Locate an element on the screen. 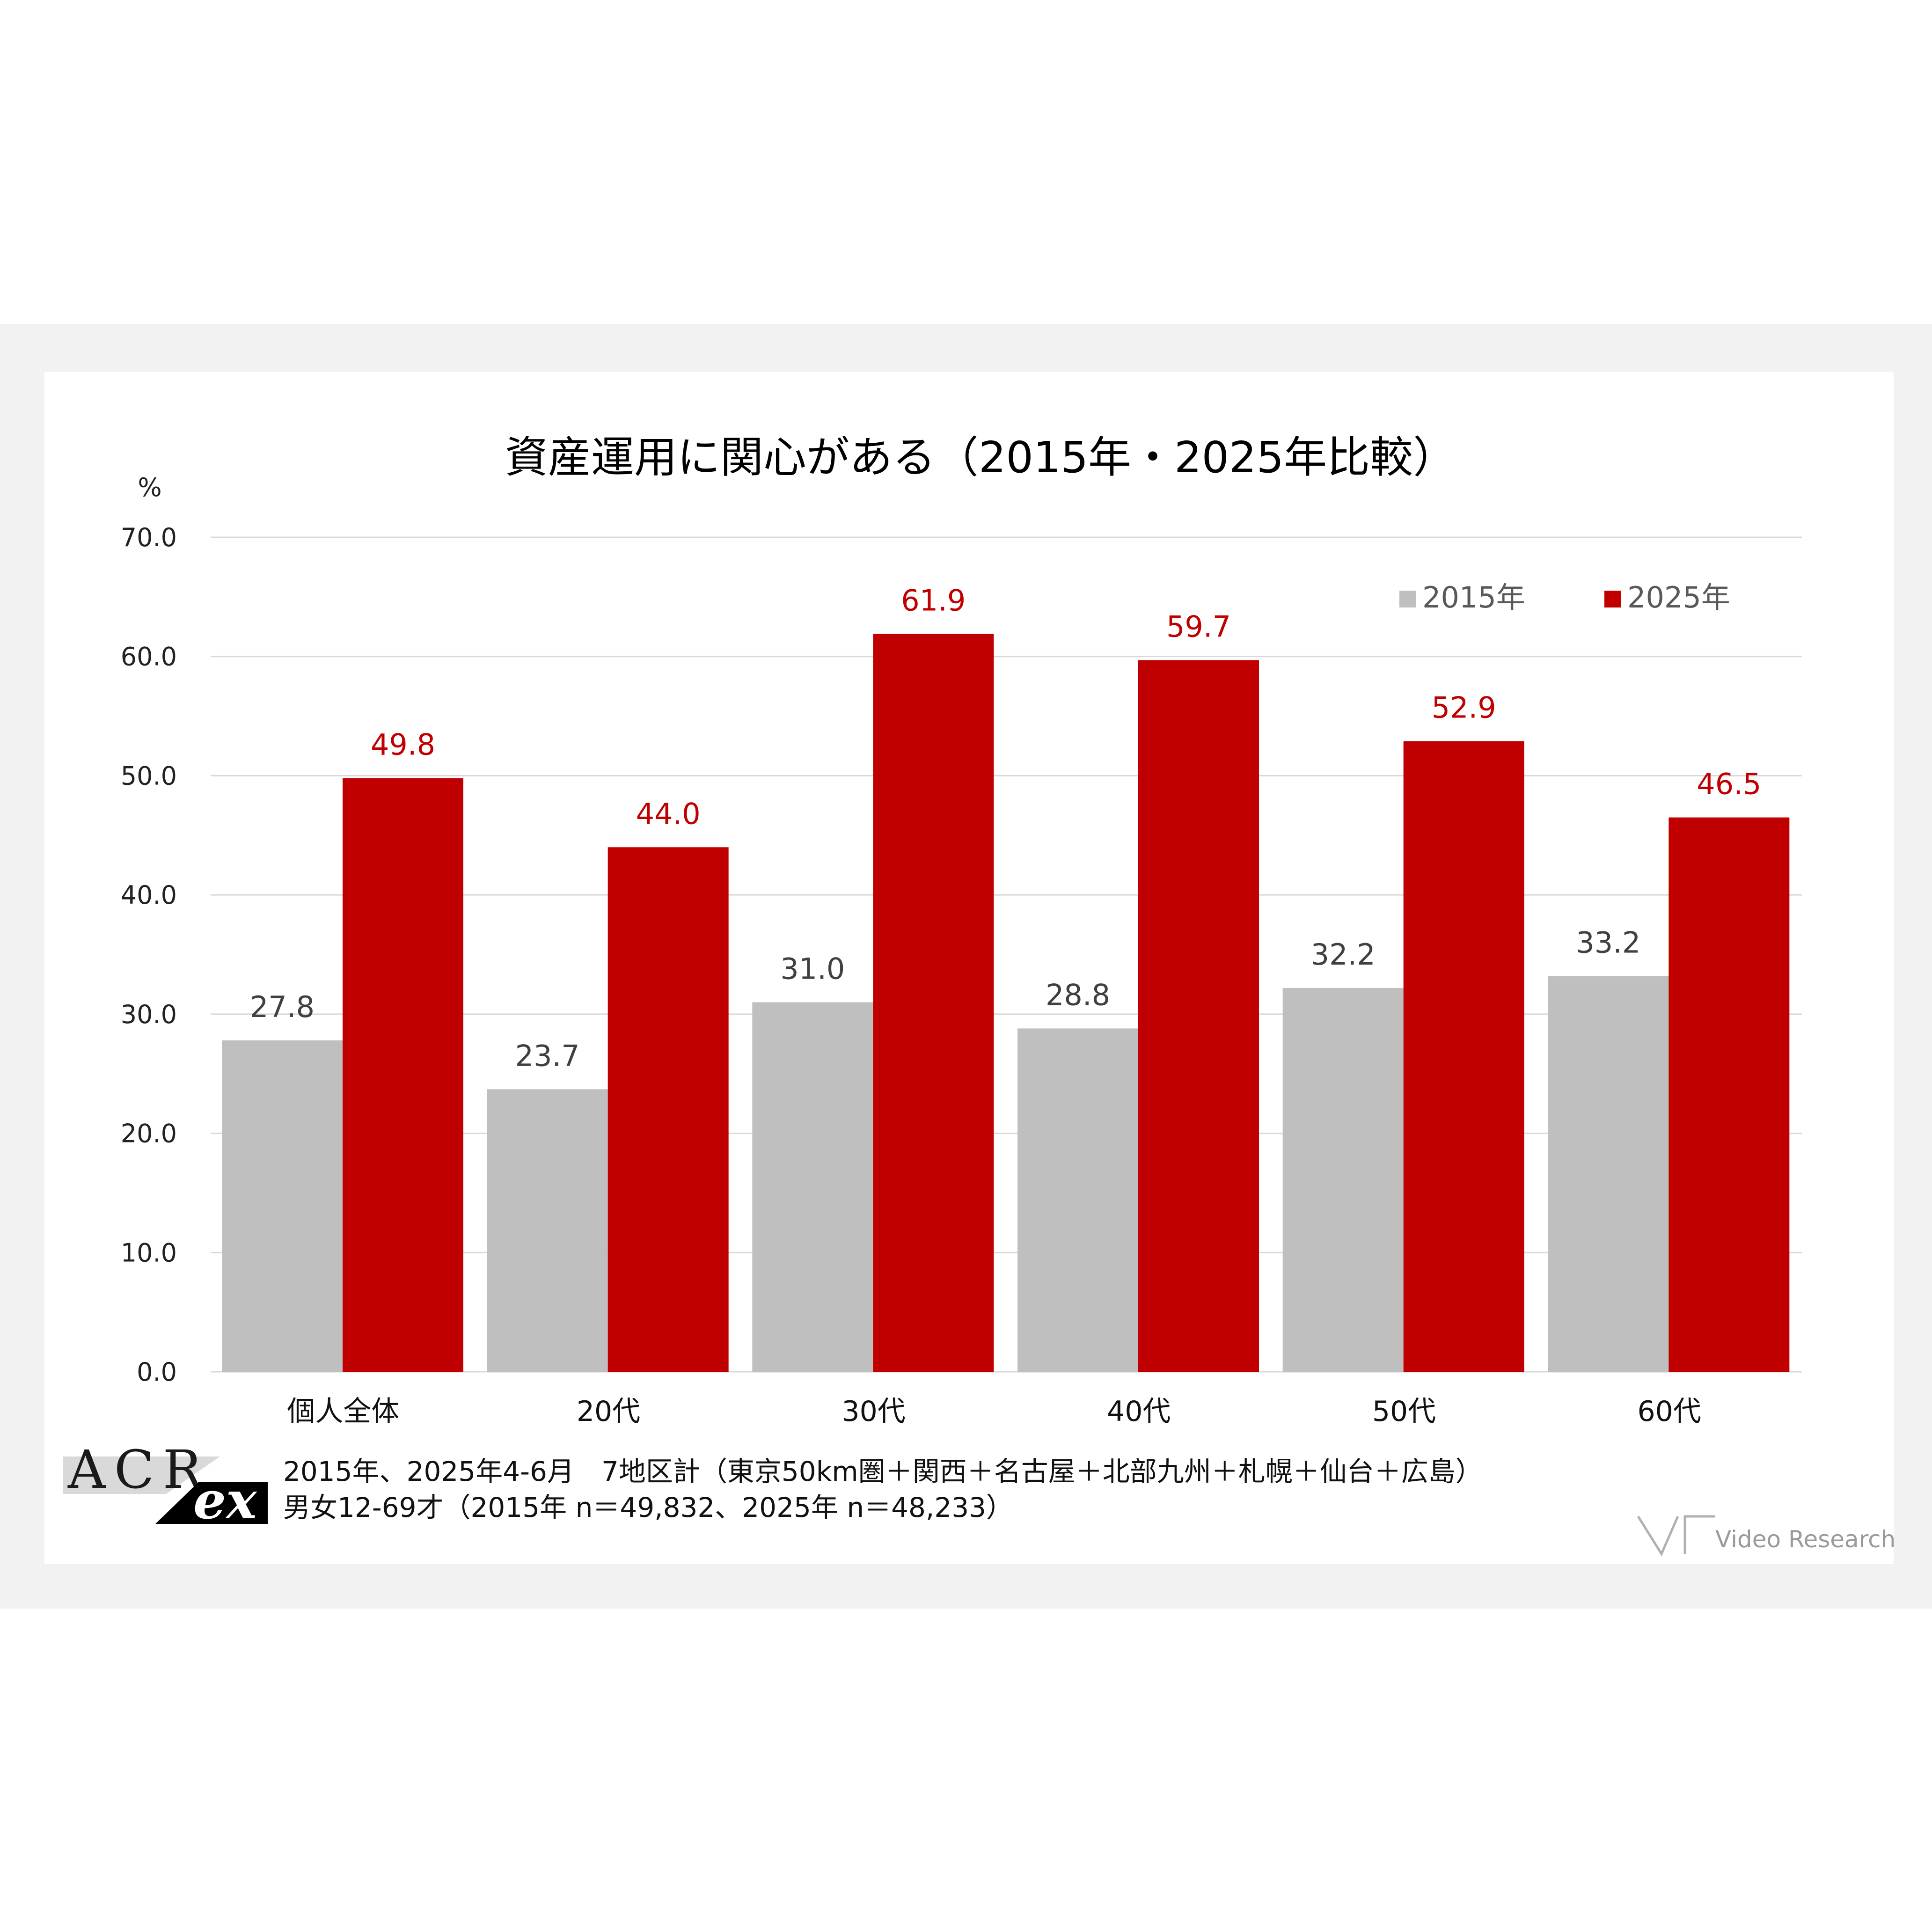 This screenshot has width=1932, height=1932. ex-logo-text: ex is located at coordinates (225, 1500).